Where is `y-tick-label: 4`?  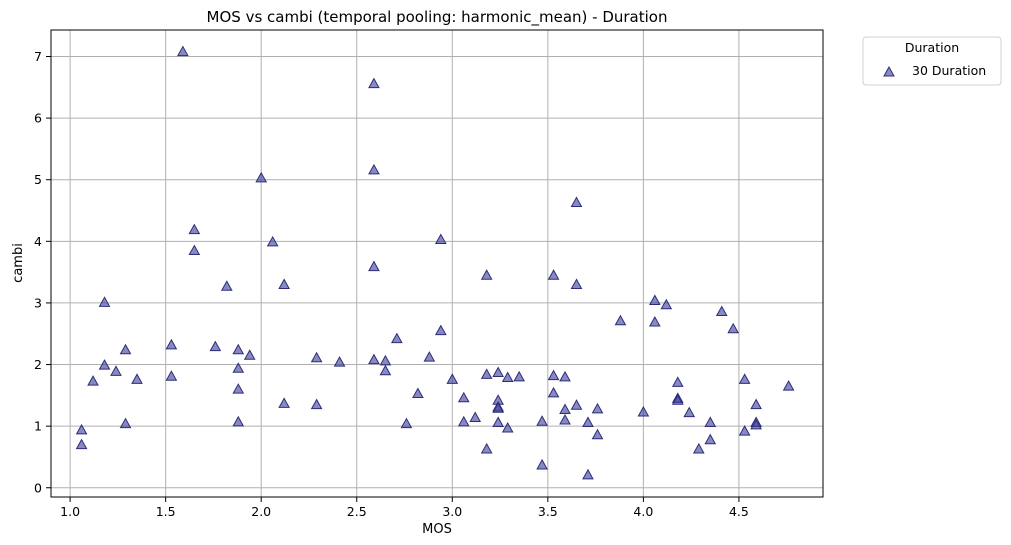
y-tick-label: 4 is located at coordinates (38, 241).